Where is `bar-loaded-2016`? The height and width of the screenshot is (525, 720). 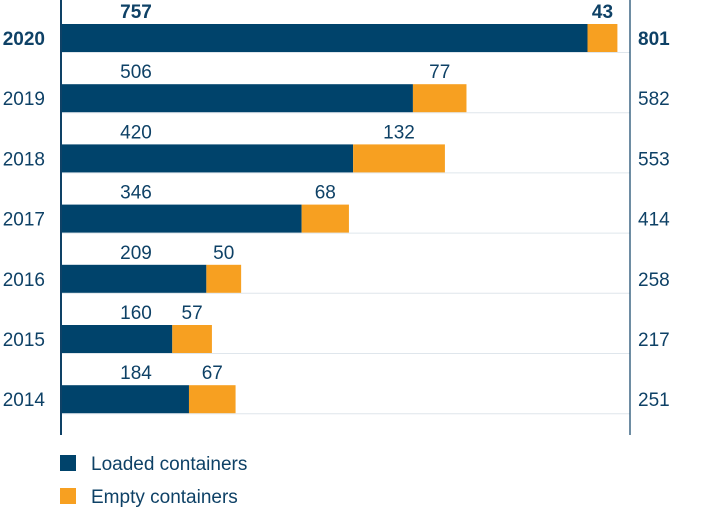
bar-loaded-2016 is located at coordinates (134, 278).